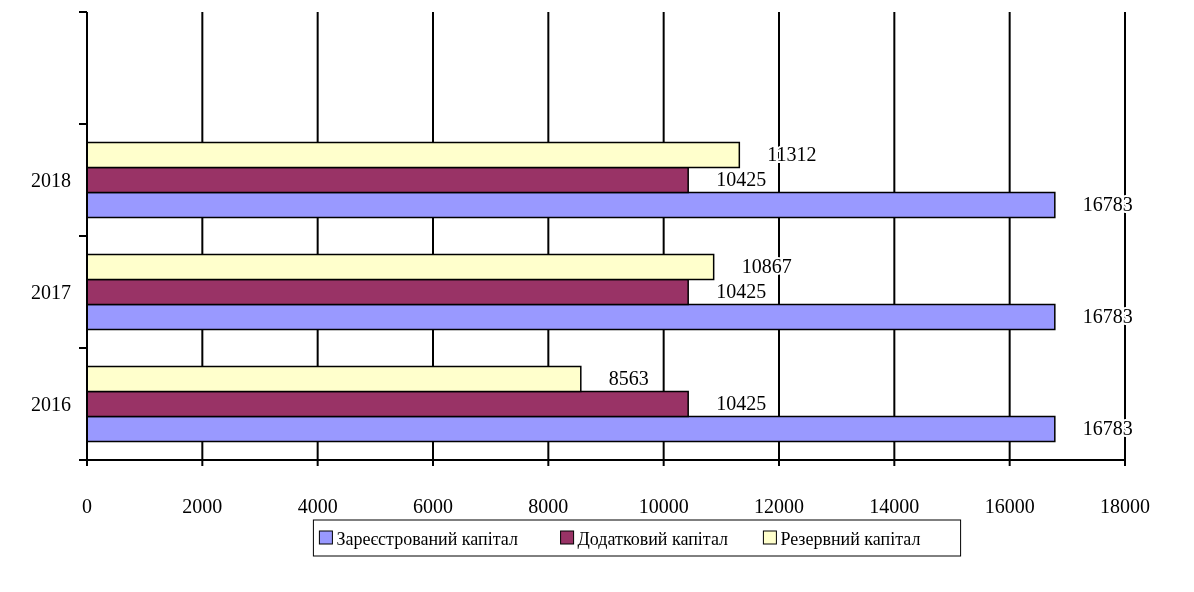 The image size is (1194, 592). I want to click on x-tick-label: 18000, so click(1125, 506).